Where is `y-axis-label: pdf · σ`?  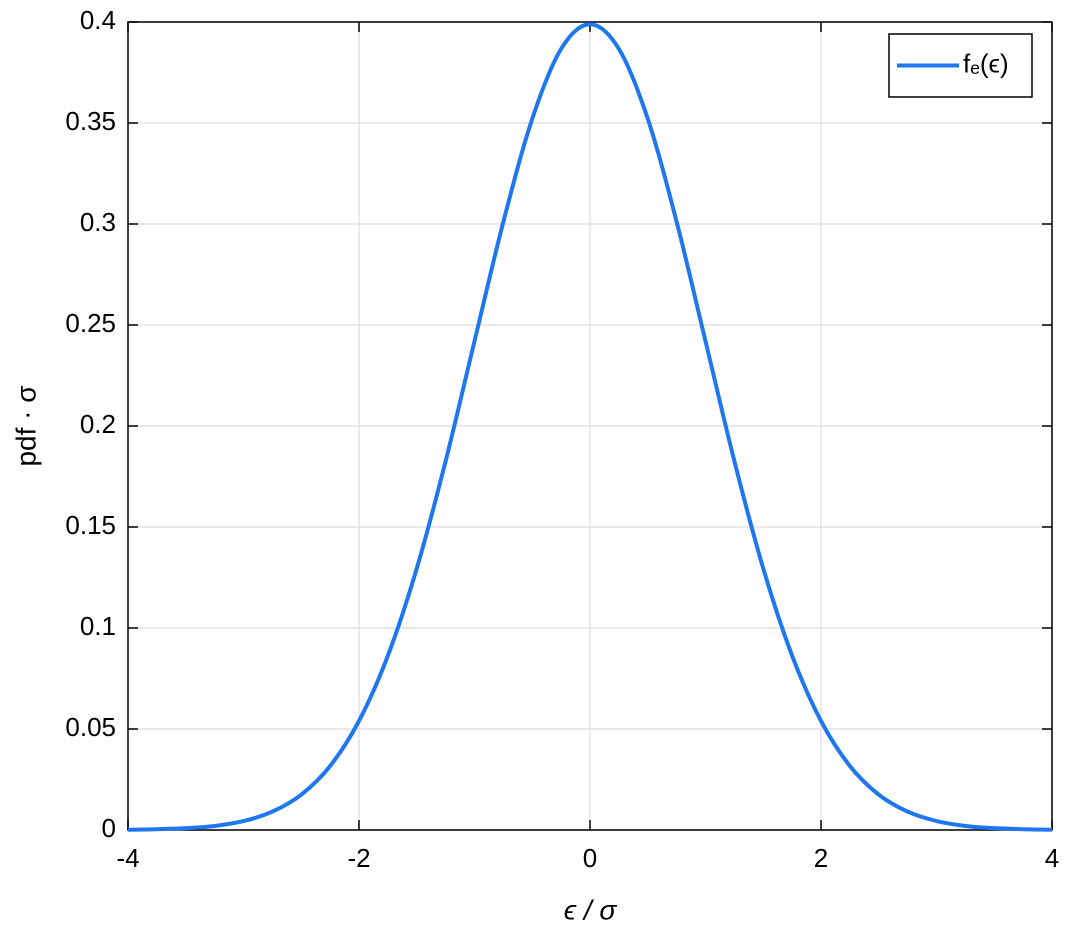 y-axis-label: pdf · σ is located at coordinates (25, 425).